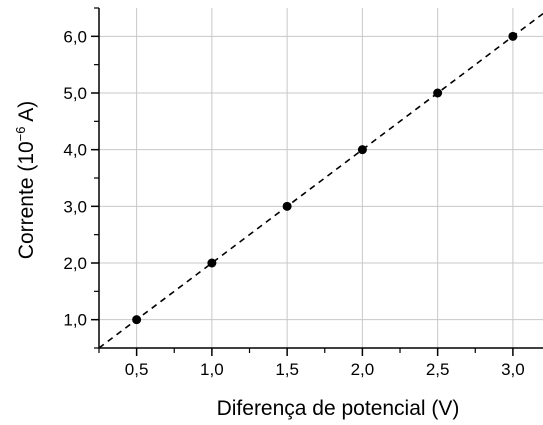 The image size is (543, 425). I want to click on x-tick-label: 3,0, so click(513, 369).